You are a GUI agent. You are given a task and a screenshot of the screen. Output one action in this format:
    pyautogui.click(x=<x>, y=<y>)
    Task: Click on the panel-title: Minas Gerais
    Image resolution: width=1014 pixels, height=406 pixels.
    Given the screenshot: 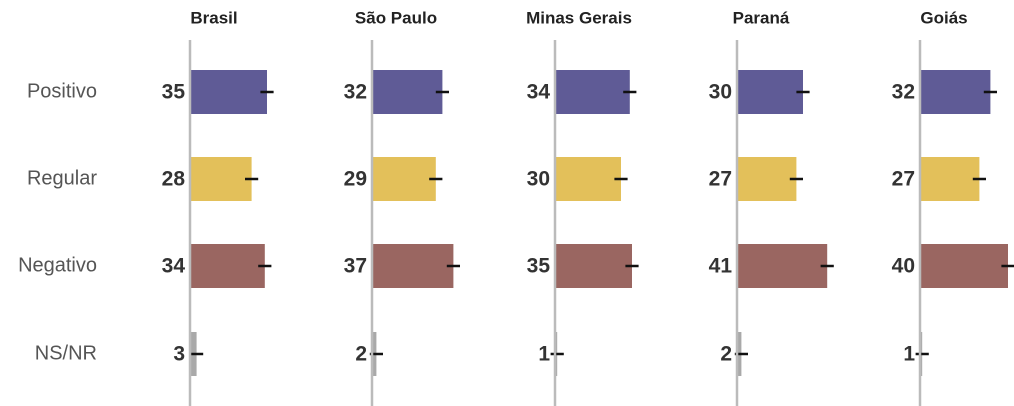 What is the action you would take?
    pyautogui.click(x=579, y=17)
    